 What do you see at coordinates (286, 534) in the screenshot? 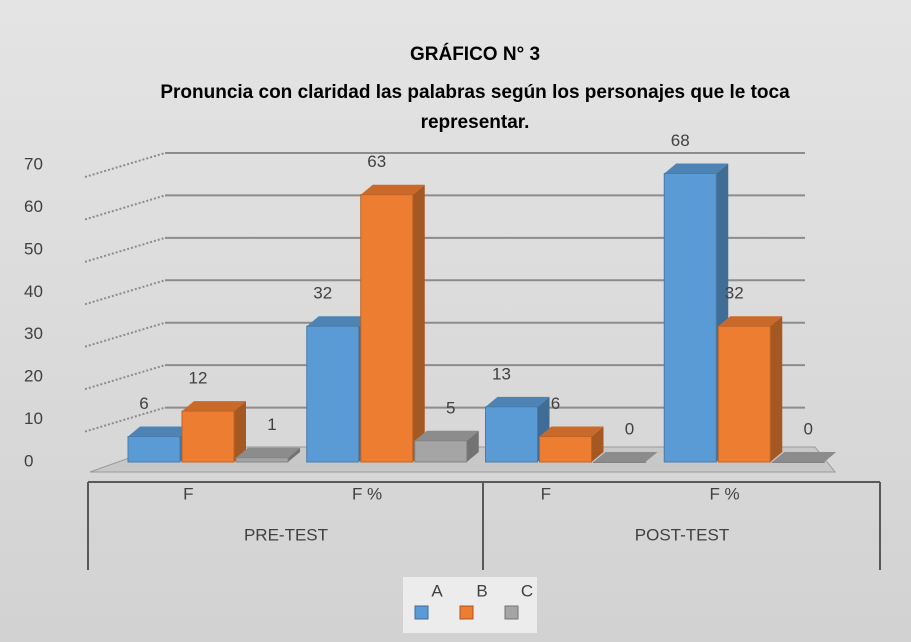
I see `group-label: PRE-TEST` at bounding box center [286, 534].